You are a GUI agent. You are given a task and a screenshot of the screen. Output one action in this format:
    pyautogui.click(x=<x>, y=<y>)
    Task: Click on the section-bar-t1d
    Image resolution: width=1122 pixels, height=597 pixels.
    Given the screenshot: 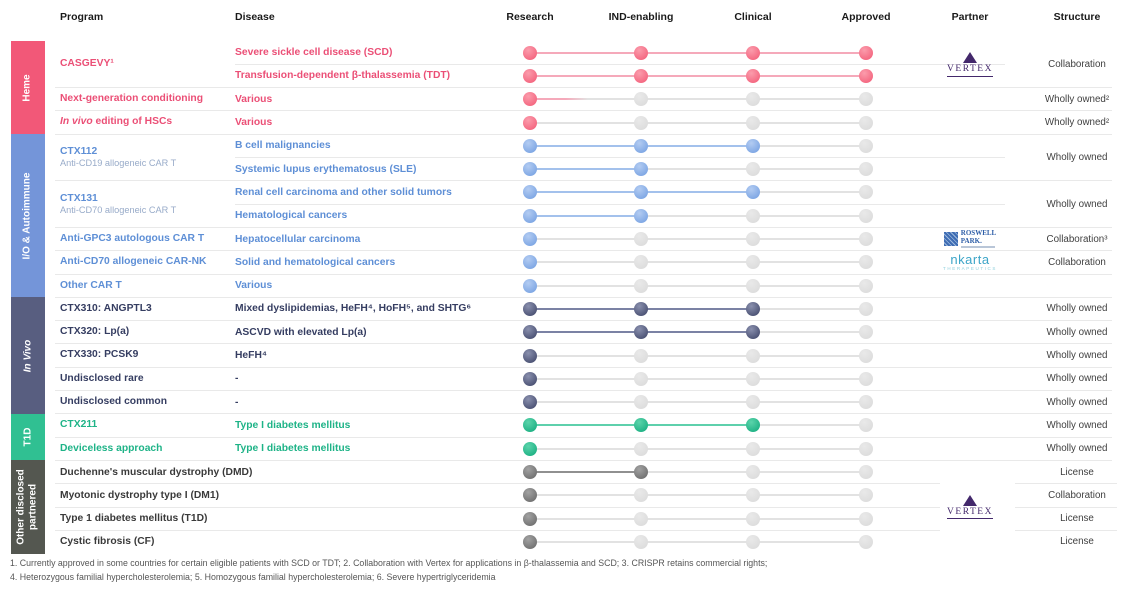 What is the action you would take?
    pyautogui.click(x=28, y=437)
    